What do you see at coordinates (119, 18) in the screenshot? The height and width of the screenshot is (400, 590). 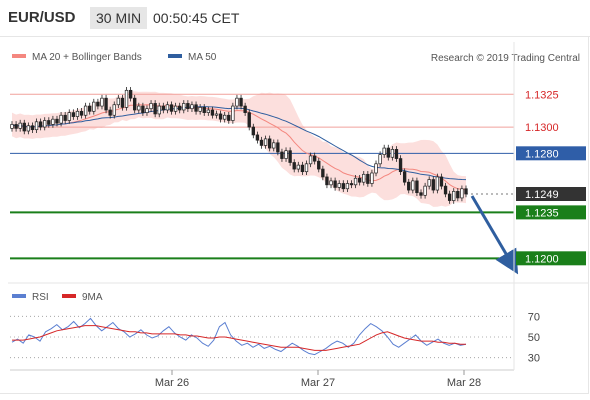 I see `timeframe-badge: 30 MIN` at bounding box center [119, 18].